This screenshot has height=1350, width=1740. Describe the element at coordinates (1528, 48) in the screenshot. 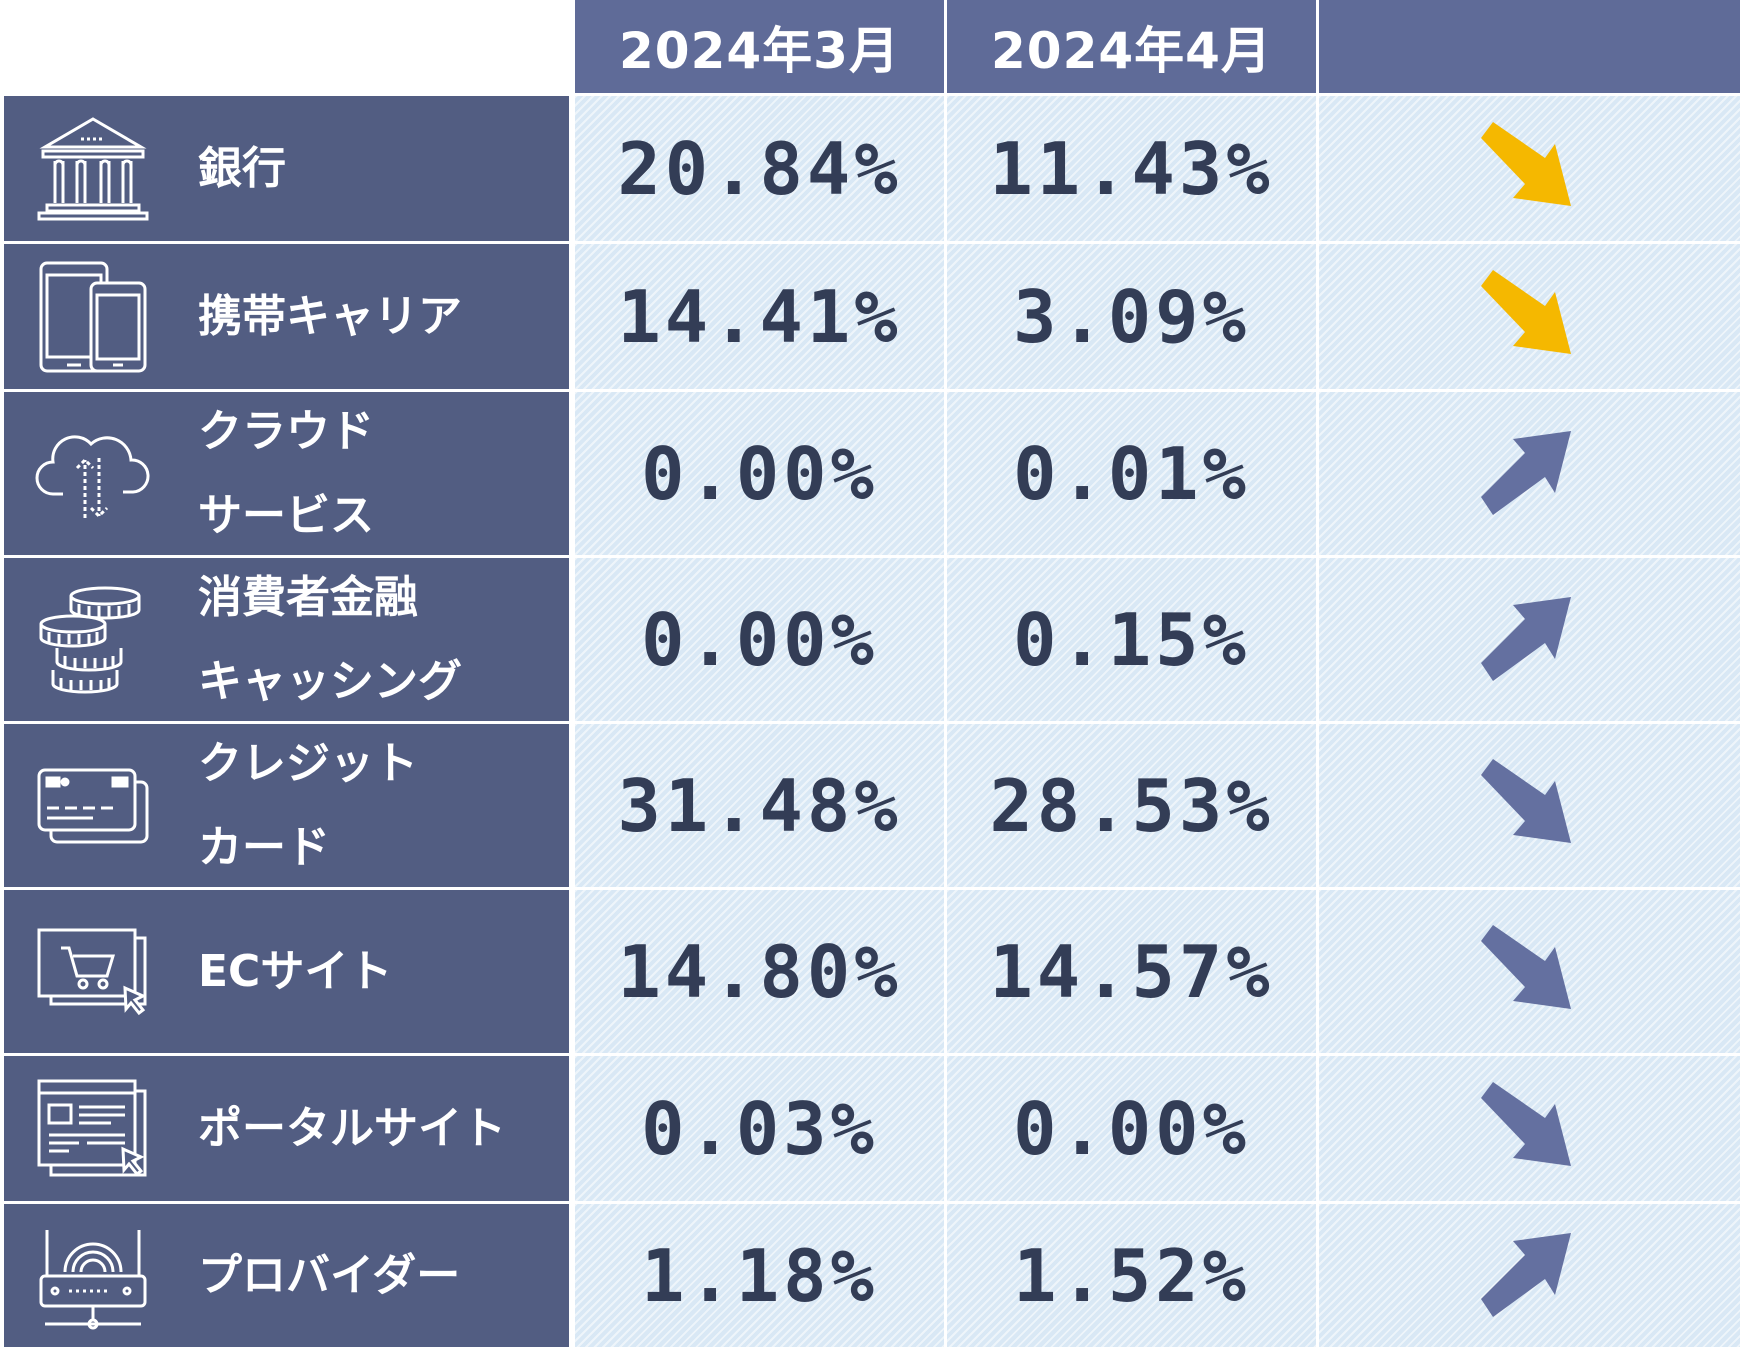

I see `column-header-trend` at that location.